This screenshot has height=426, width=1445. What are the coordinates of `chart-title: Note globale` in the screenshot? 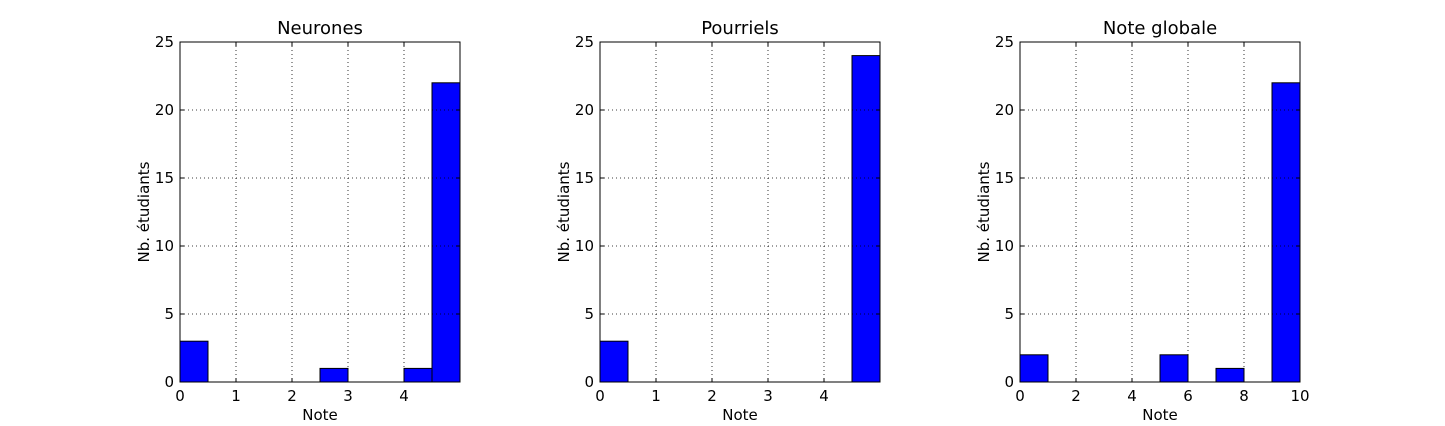 It's located at (1160, 28).